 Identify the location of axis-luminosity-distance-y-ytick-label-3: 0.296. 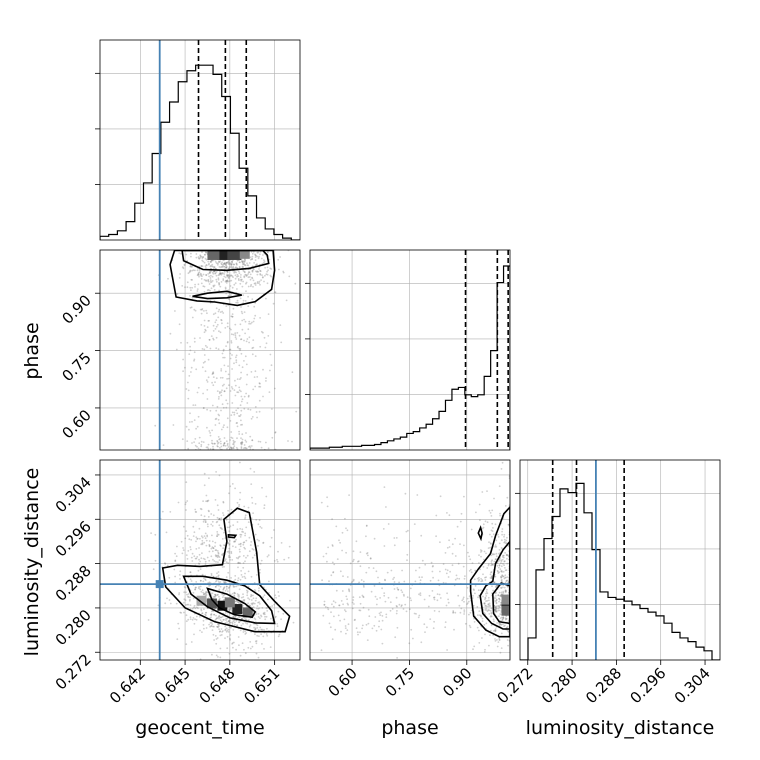
(73, 538).